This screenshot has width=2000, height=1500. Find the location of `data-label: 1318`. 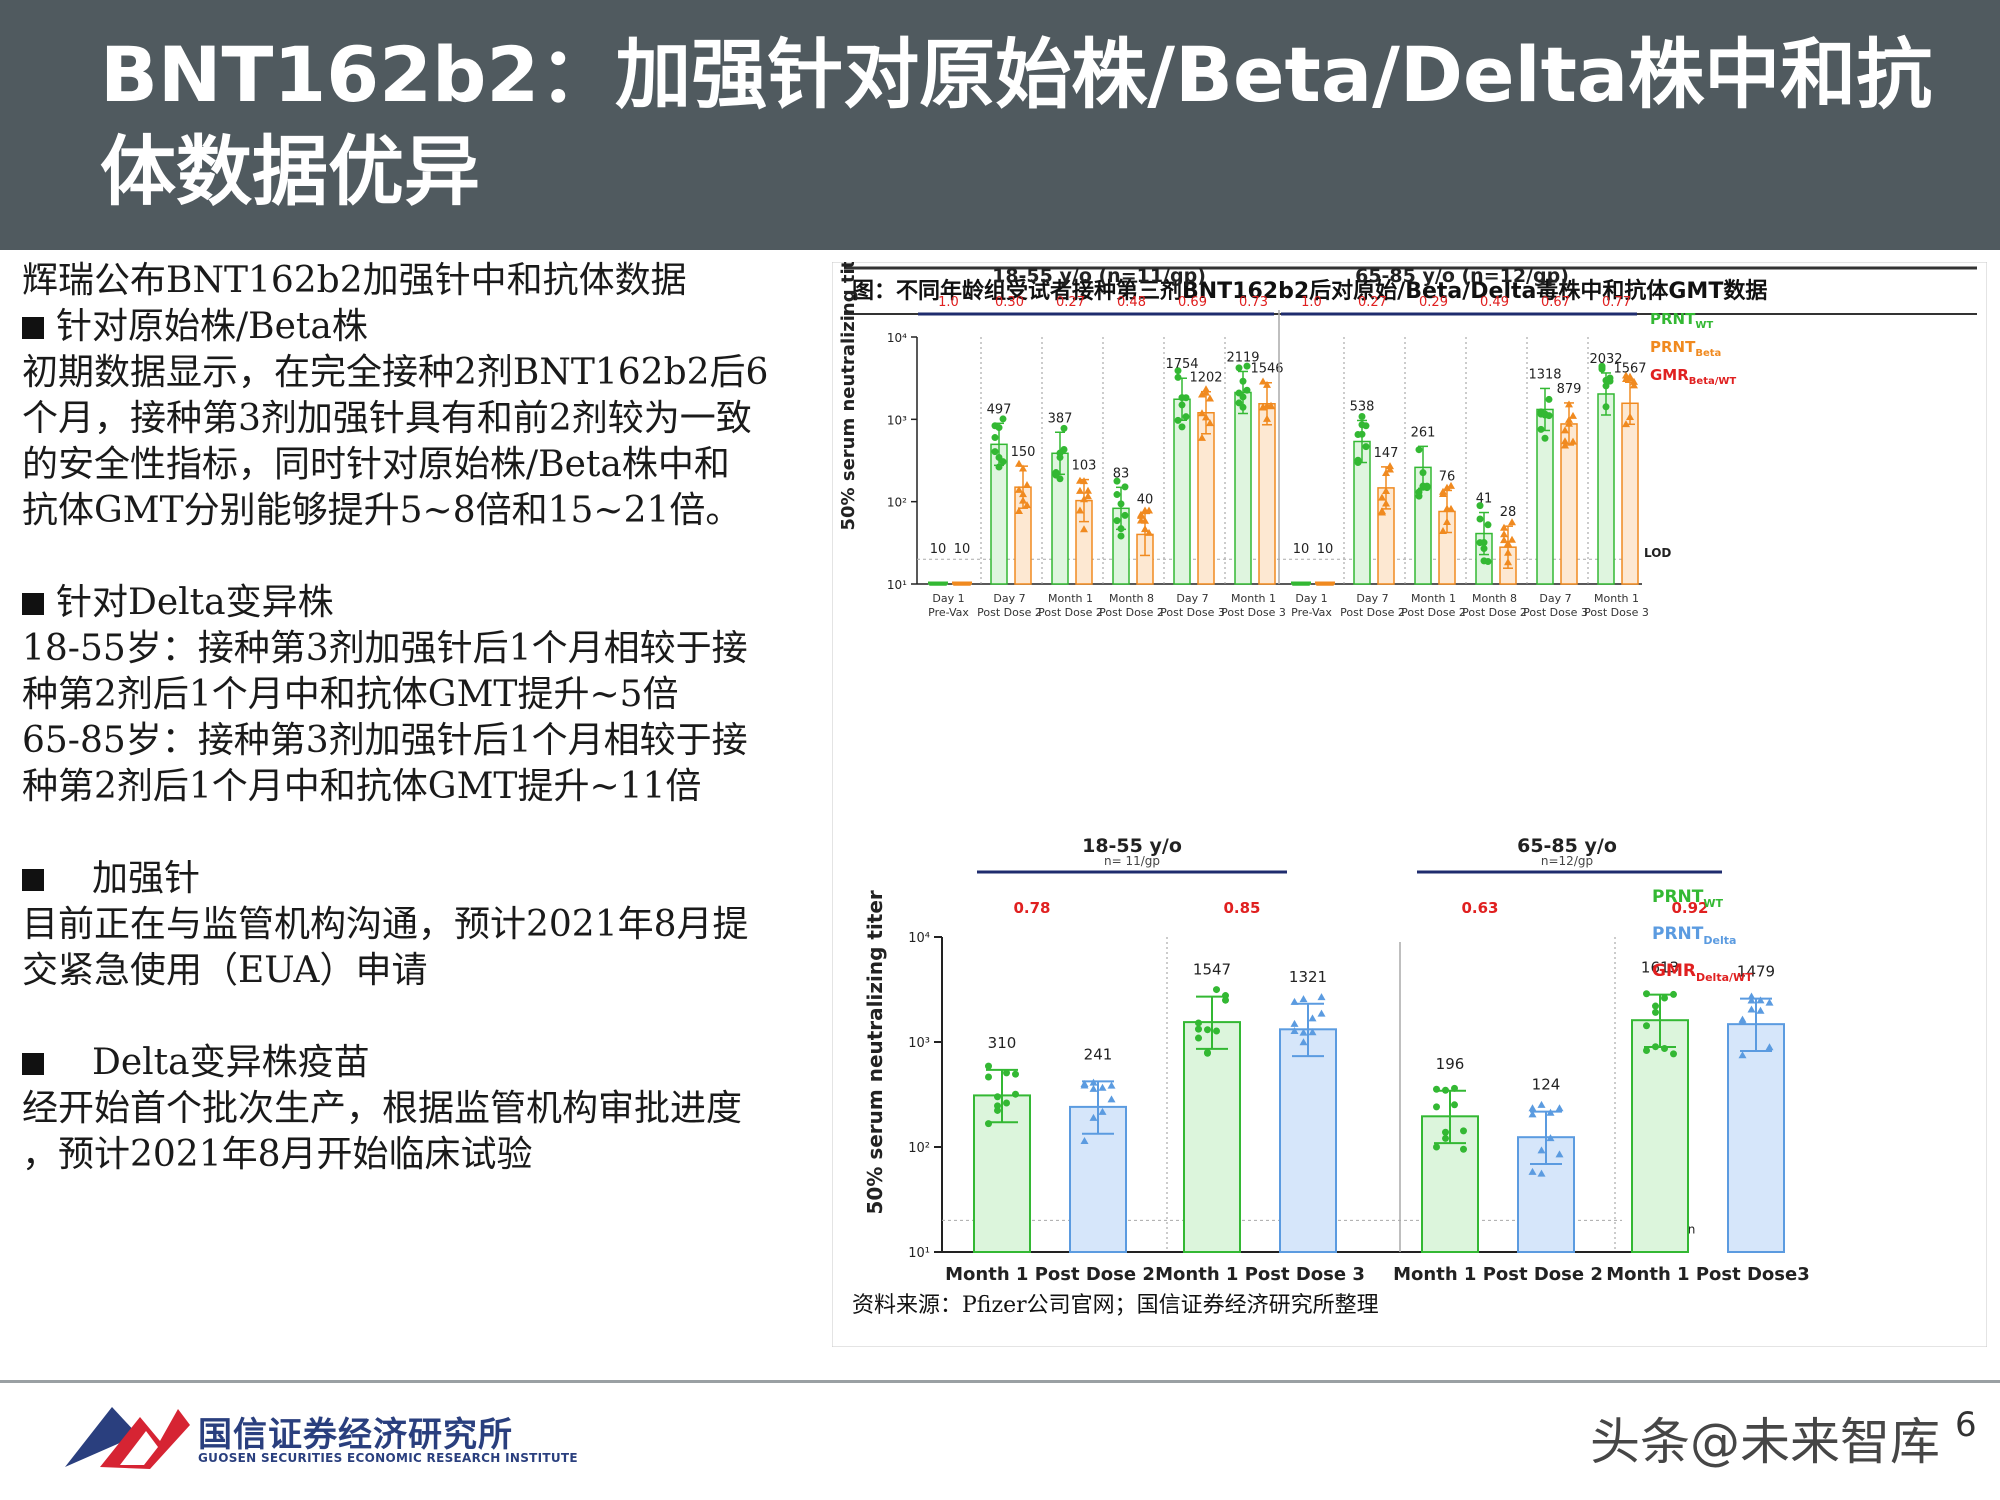

data-label: 1318 is located at coordinates (1544, 374).